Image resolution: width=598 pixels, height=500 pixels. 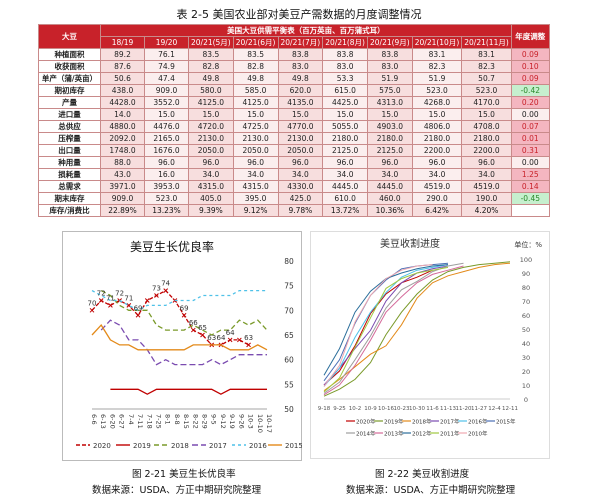 What do you see at coordinates (530, 126) in the screenshot?
I see `adjust-cell: 0.07` at bounding box center [530, 126].